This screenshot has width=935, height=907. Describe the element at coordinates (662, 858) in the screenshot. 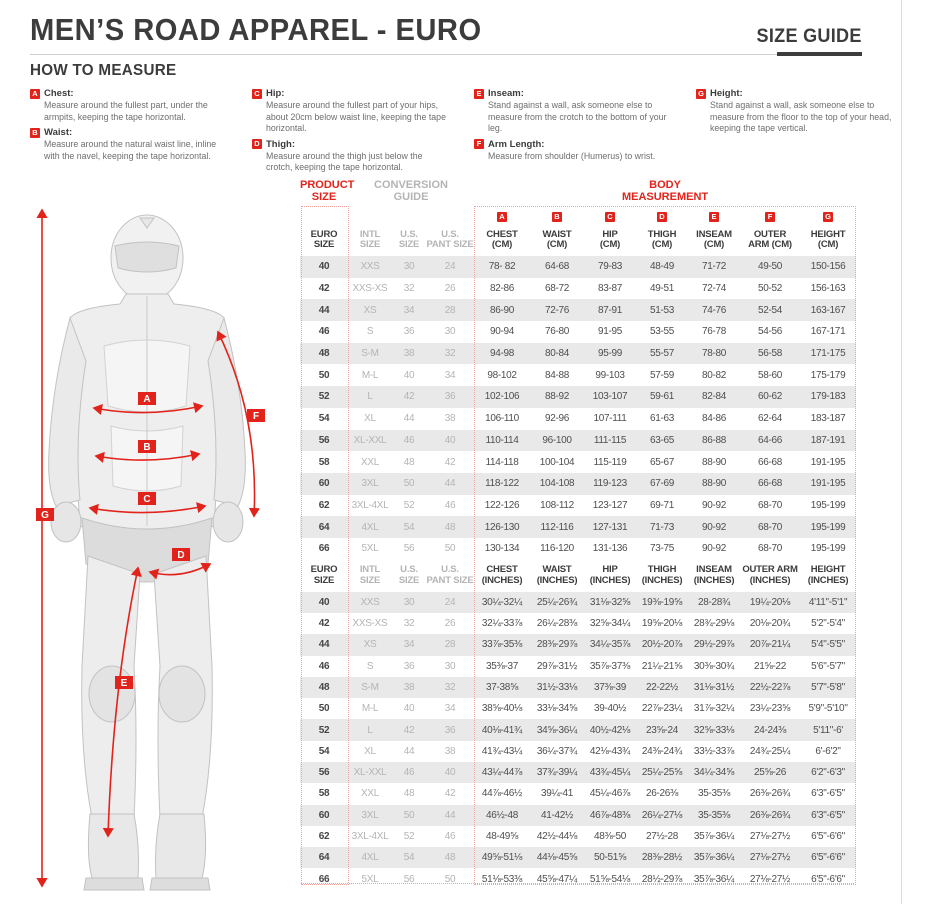

I see `size-cell: 28⅜-28½` at that location.